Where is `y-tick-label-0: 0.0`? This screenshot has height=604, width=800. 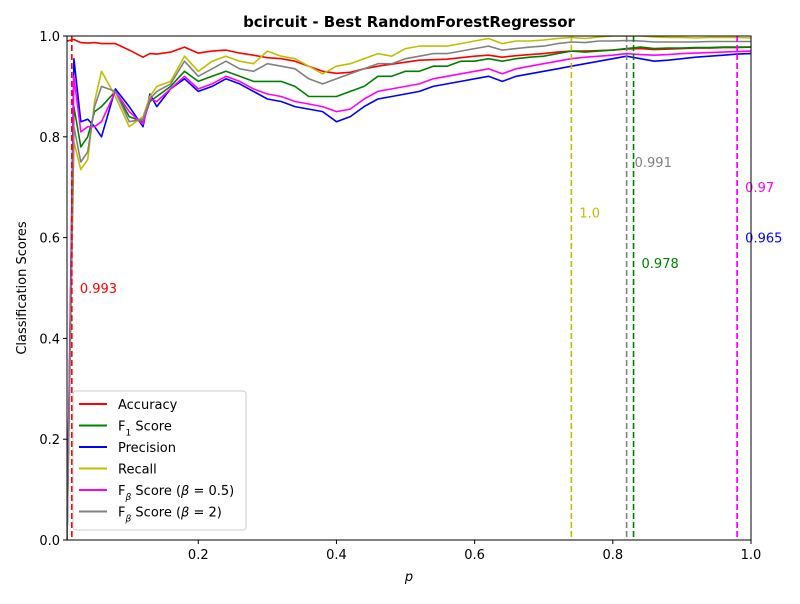
y-tick-label-0: 0.0 is located at coordinates (49, 541).